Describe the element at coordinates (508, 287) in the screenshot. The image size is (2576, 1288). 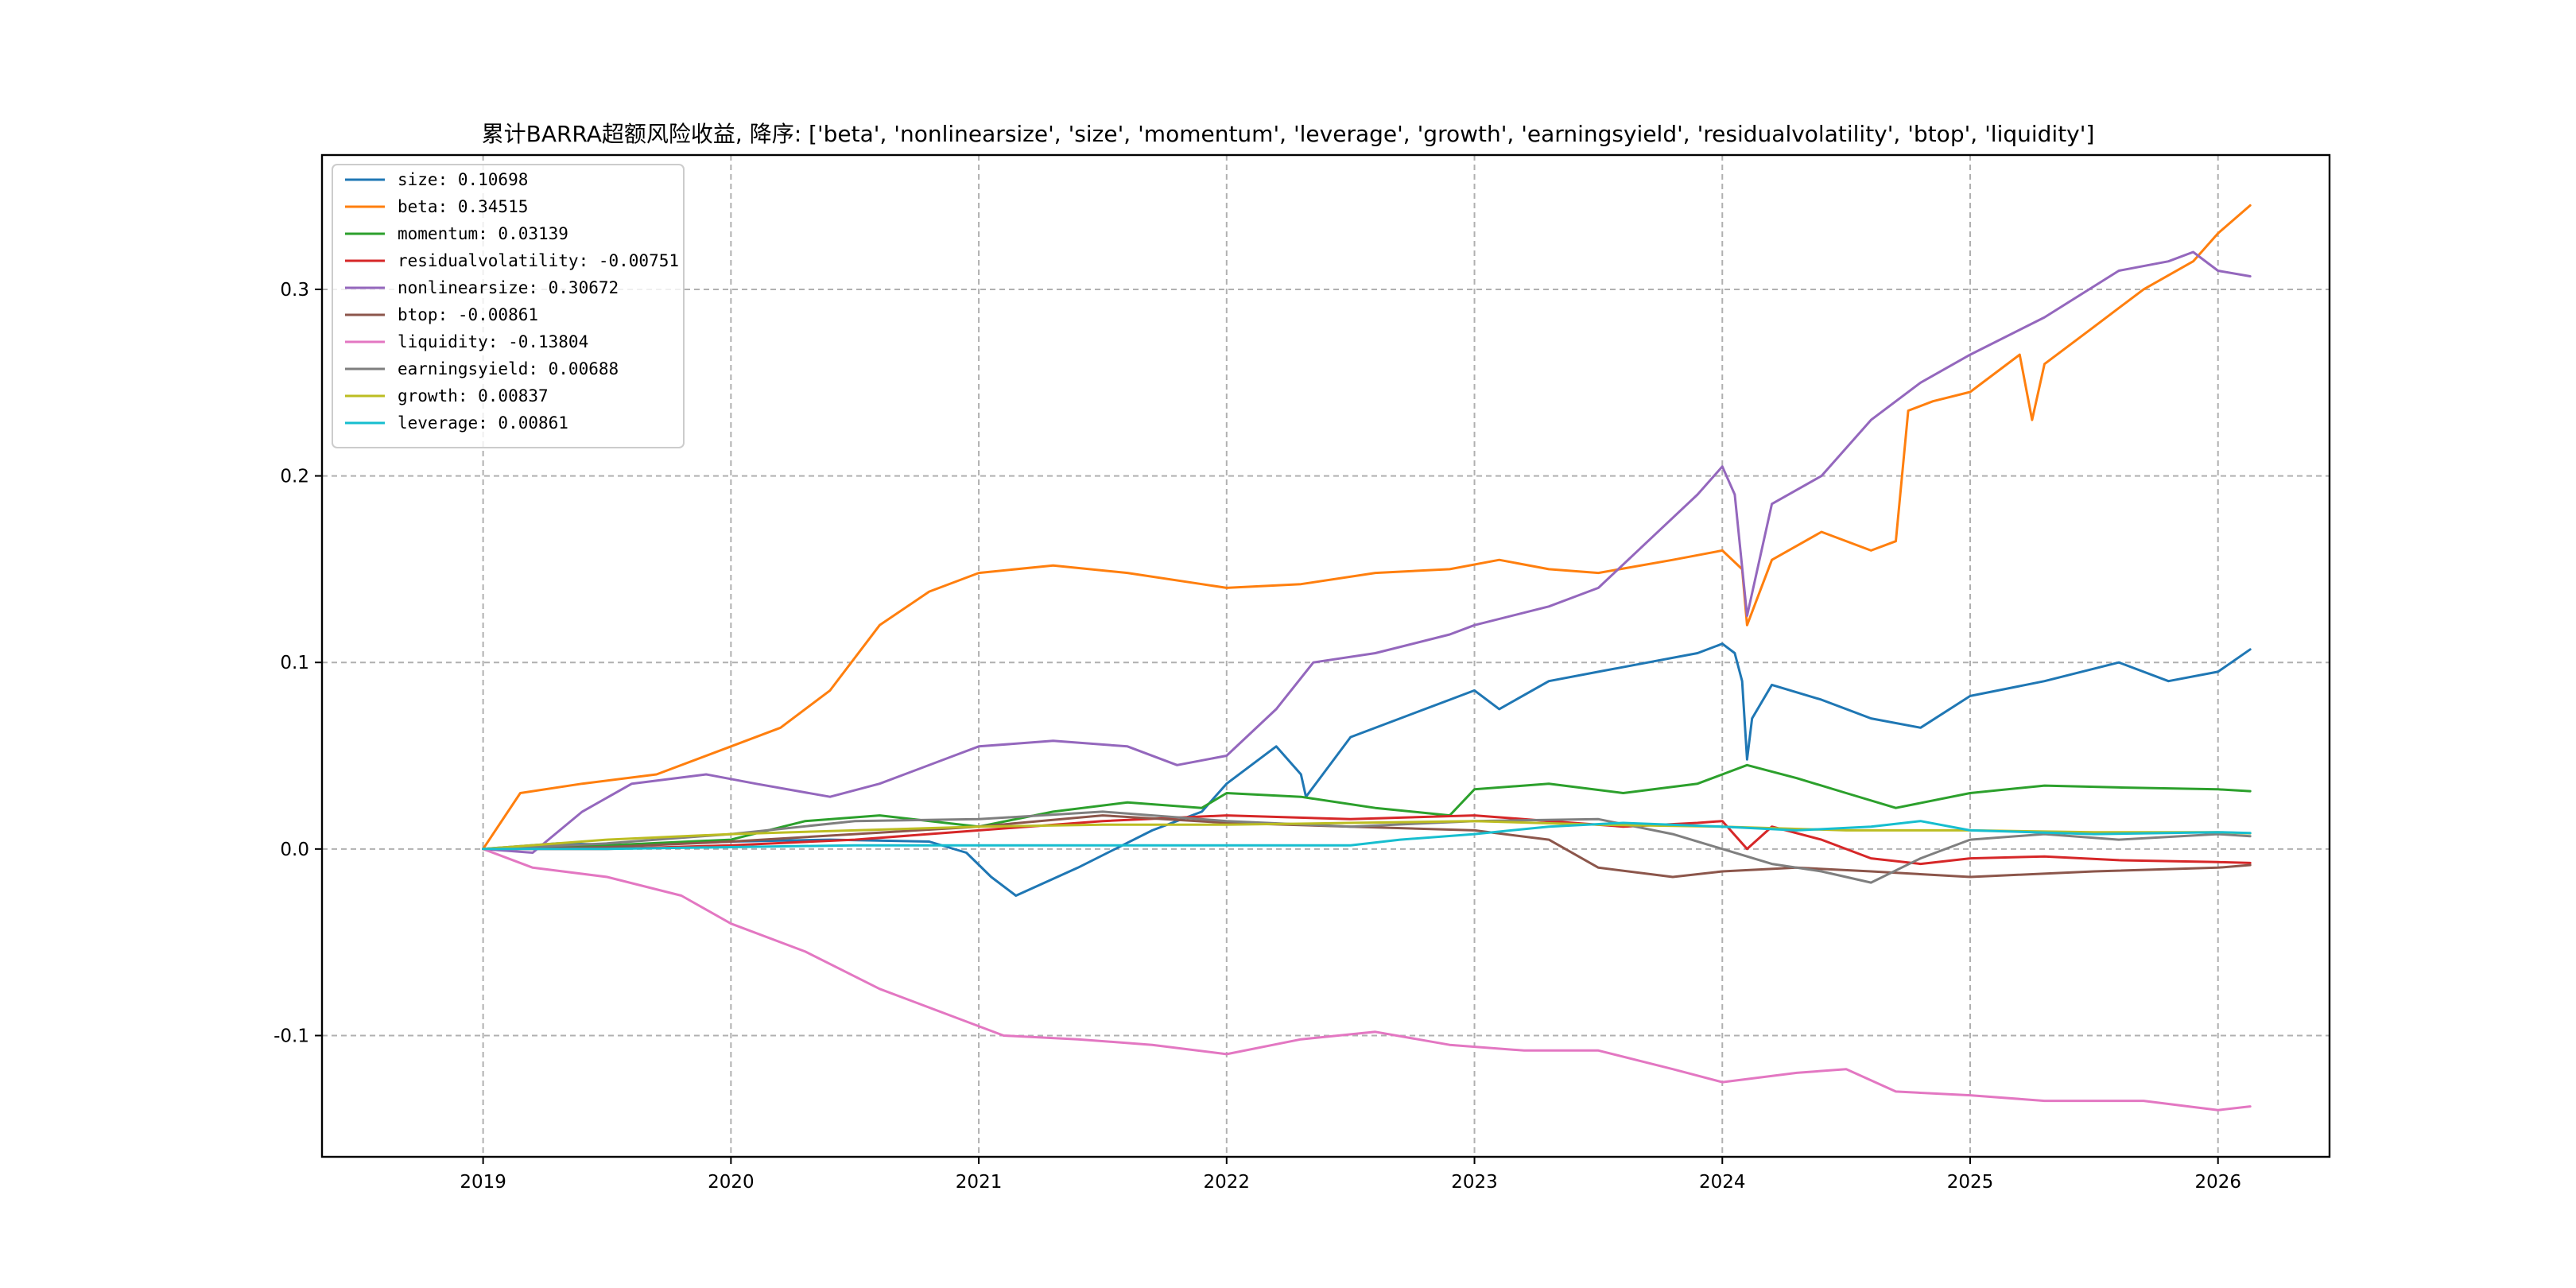
I see `legend-entry-nonlinearsize: nonlinearsize: 0.30672` at that location.